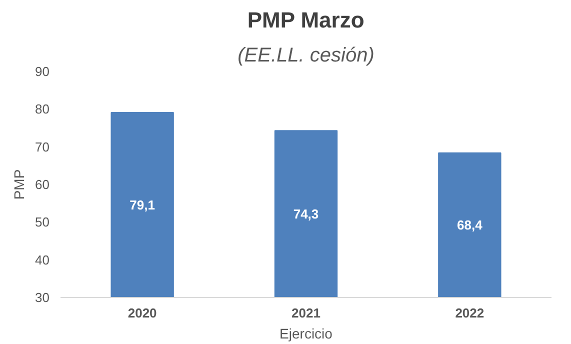 This screenshot has width=571, height=344. What do you see at coordinates (306, 334) in the screenshot?
I see `x-axis-title: Ejercicio` at bounding box center [306, 334].